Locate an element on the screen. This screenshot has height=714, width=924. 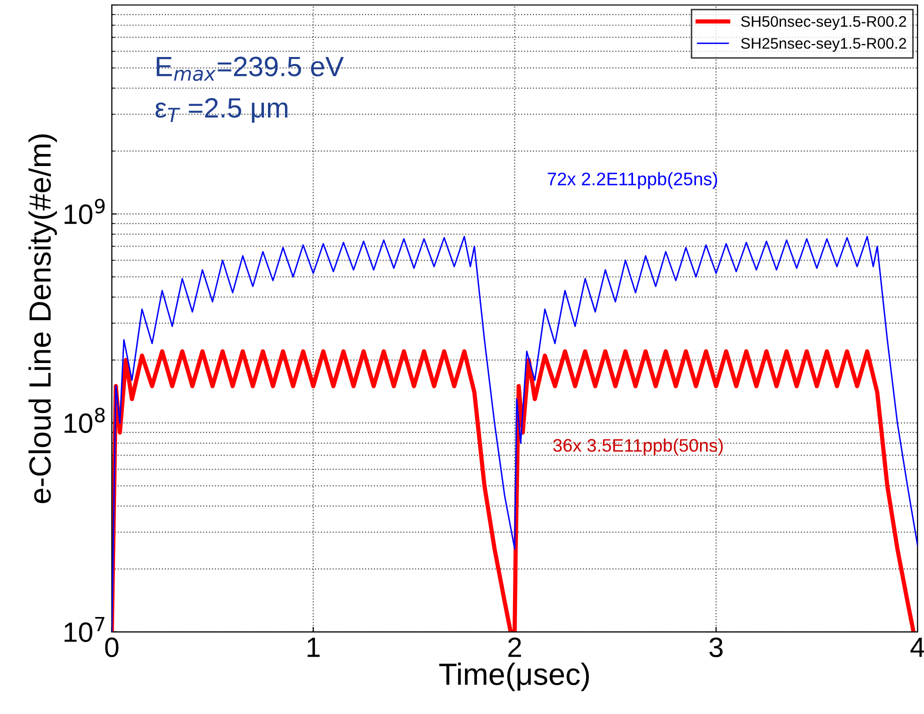
x-tick-label: 4 is located at coordinates (917, 647).